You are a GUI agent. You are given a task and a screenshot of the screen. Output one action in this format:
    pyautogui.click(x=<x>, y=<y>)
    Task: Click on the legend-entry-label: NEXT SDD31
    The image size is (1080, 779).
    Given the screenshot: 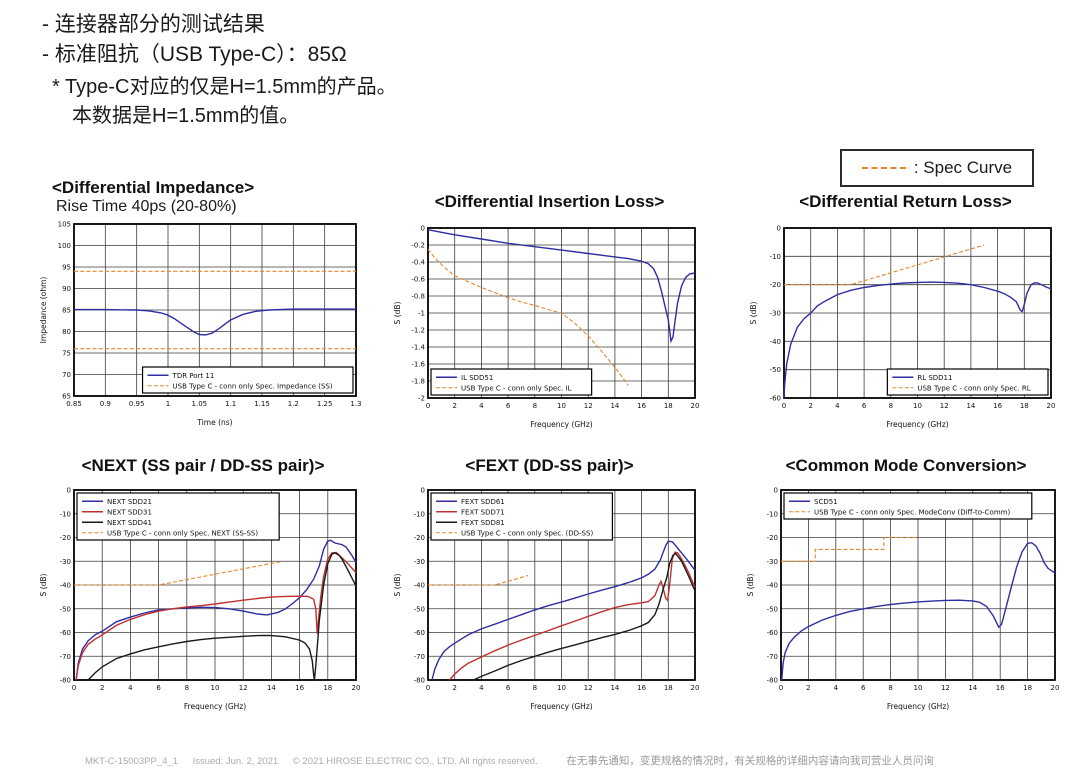 What is the action you would take?
    pyautogui.click(x=129, y=512)
    